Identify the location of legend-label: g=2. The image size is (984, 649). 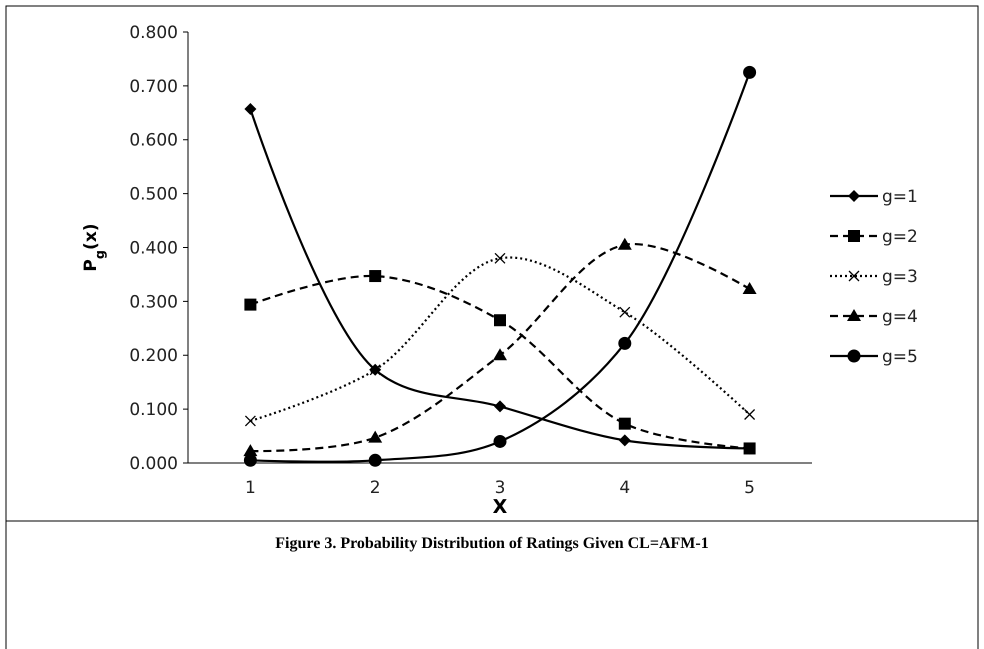
(900, 236).